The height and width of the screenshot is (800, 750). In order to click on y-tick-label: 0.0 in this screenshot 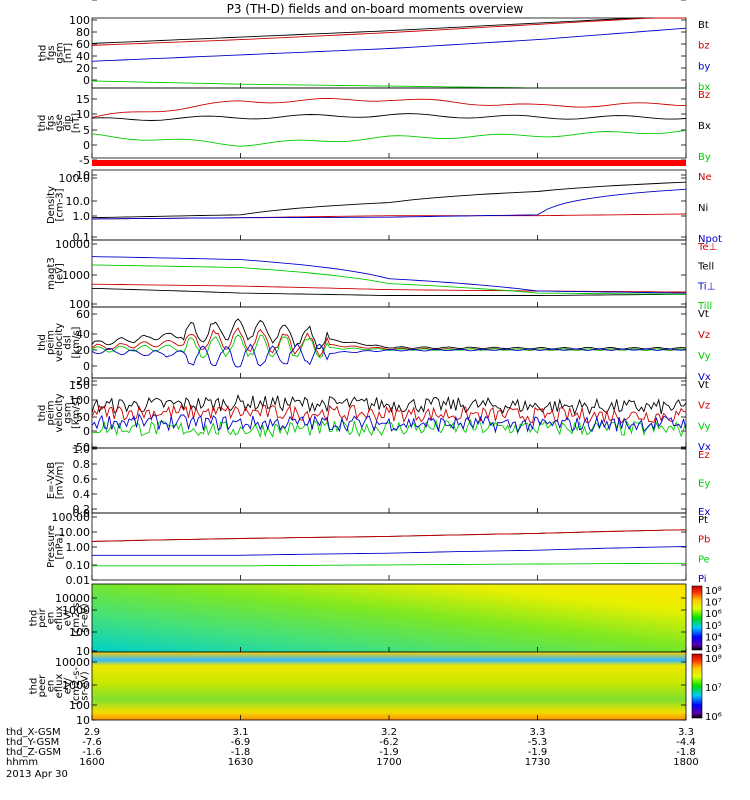, I will do `click(82, 513)`.